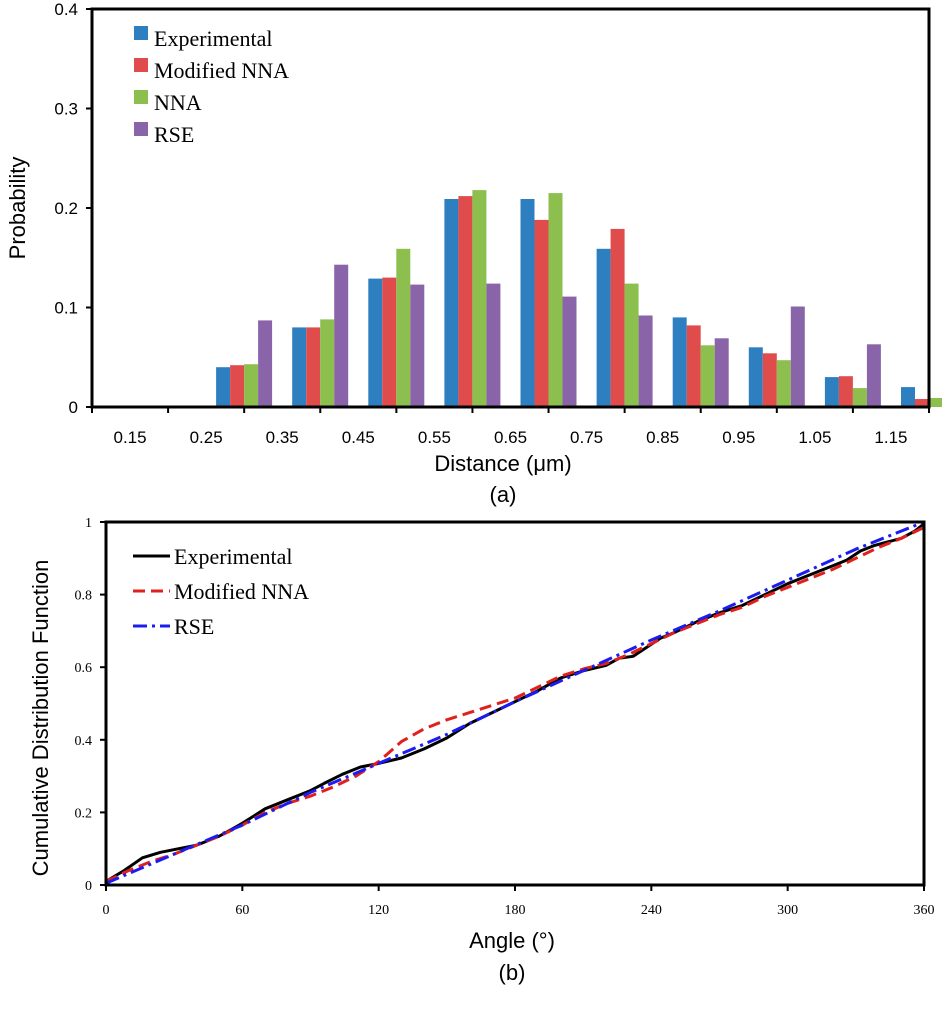  I want to click on y-axis-ticks: 0 0.1 0.2 0.3 0.4, so click(73, 208).